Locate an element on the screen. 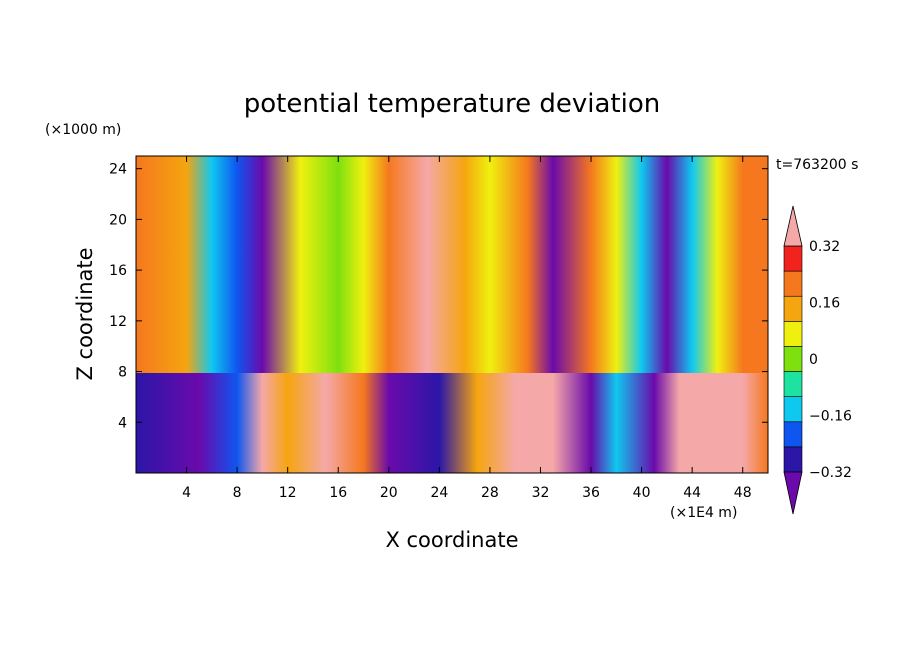 The image size is (904, 654). chart-title: potential temperature deviation is located at coordinates (452, 104).